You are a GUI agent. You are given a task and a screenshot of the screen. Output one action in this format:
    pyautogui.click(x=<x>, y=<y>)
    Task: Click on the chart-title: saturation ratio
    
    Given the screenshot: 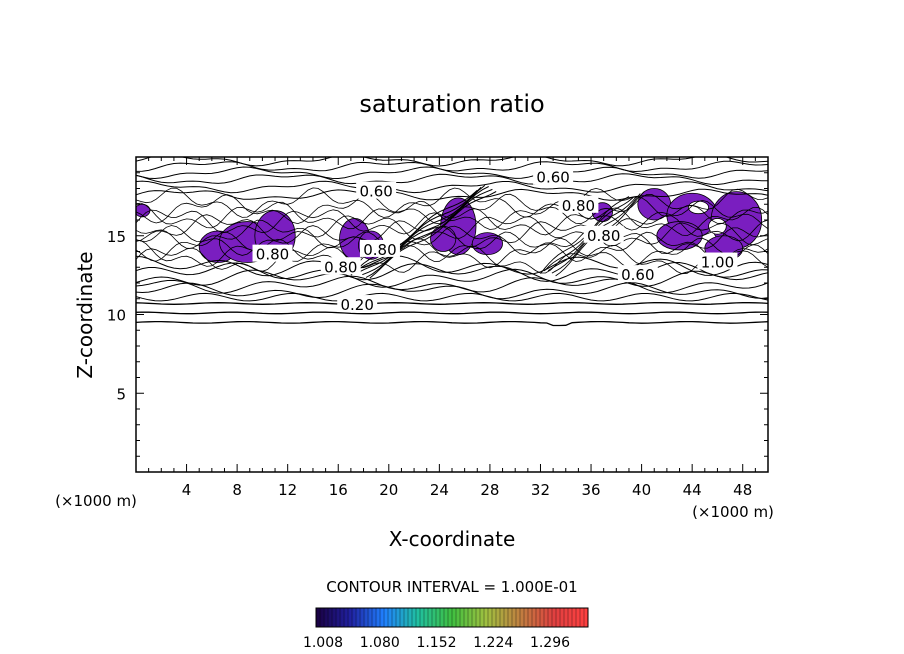 What is the action you would take?
    pyautogui.click(x=451, y=104)
    